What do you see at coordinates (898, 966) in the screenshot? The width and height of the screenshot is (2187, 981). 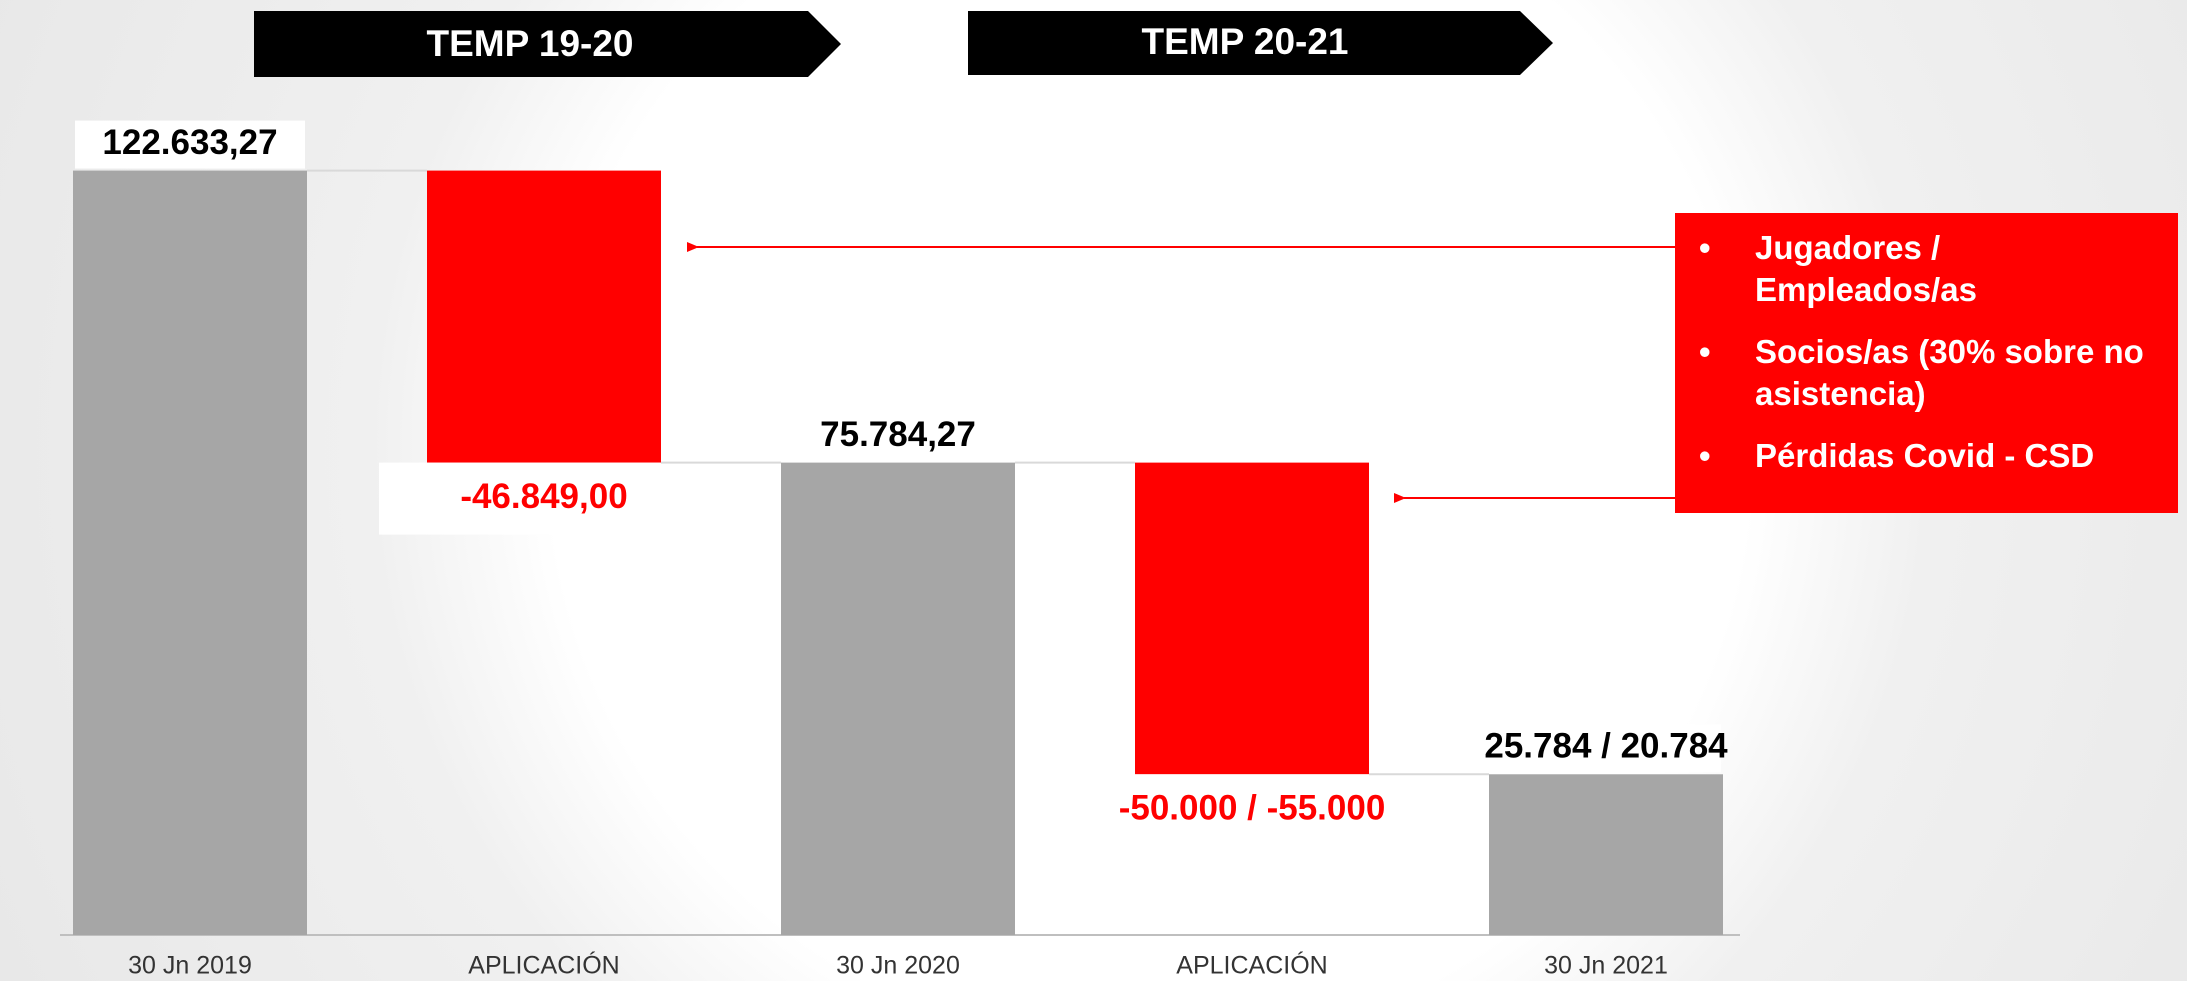 I see `x-tick-label: 30 Jn 2020` at bounding box center [898, 966].